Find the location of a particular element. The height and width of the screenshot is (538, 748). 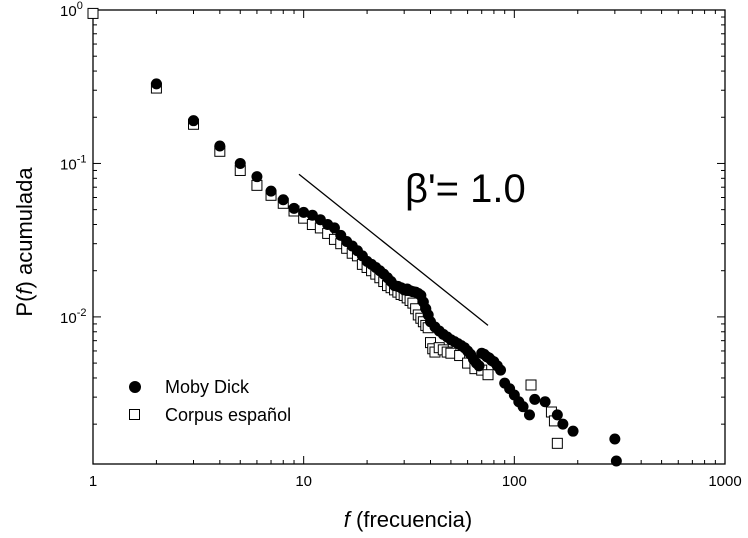

legend-marker-moby-dick is located at coordinates (135, 387).